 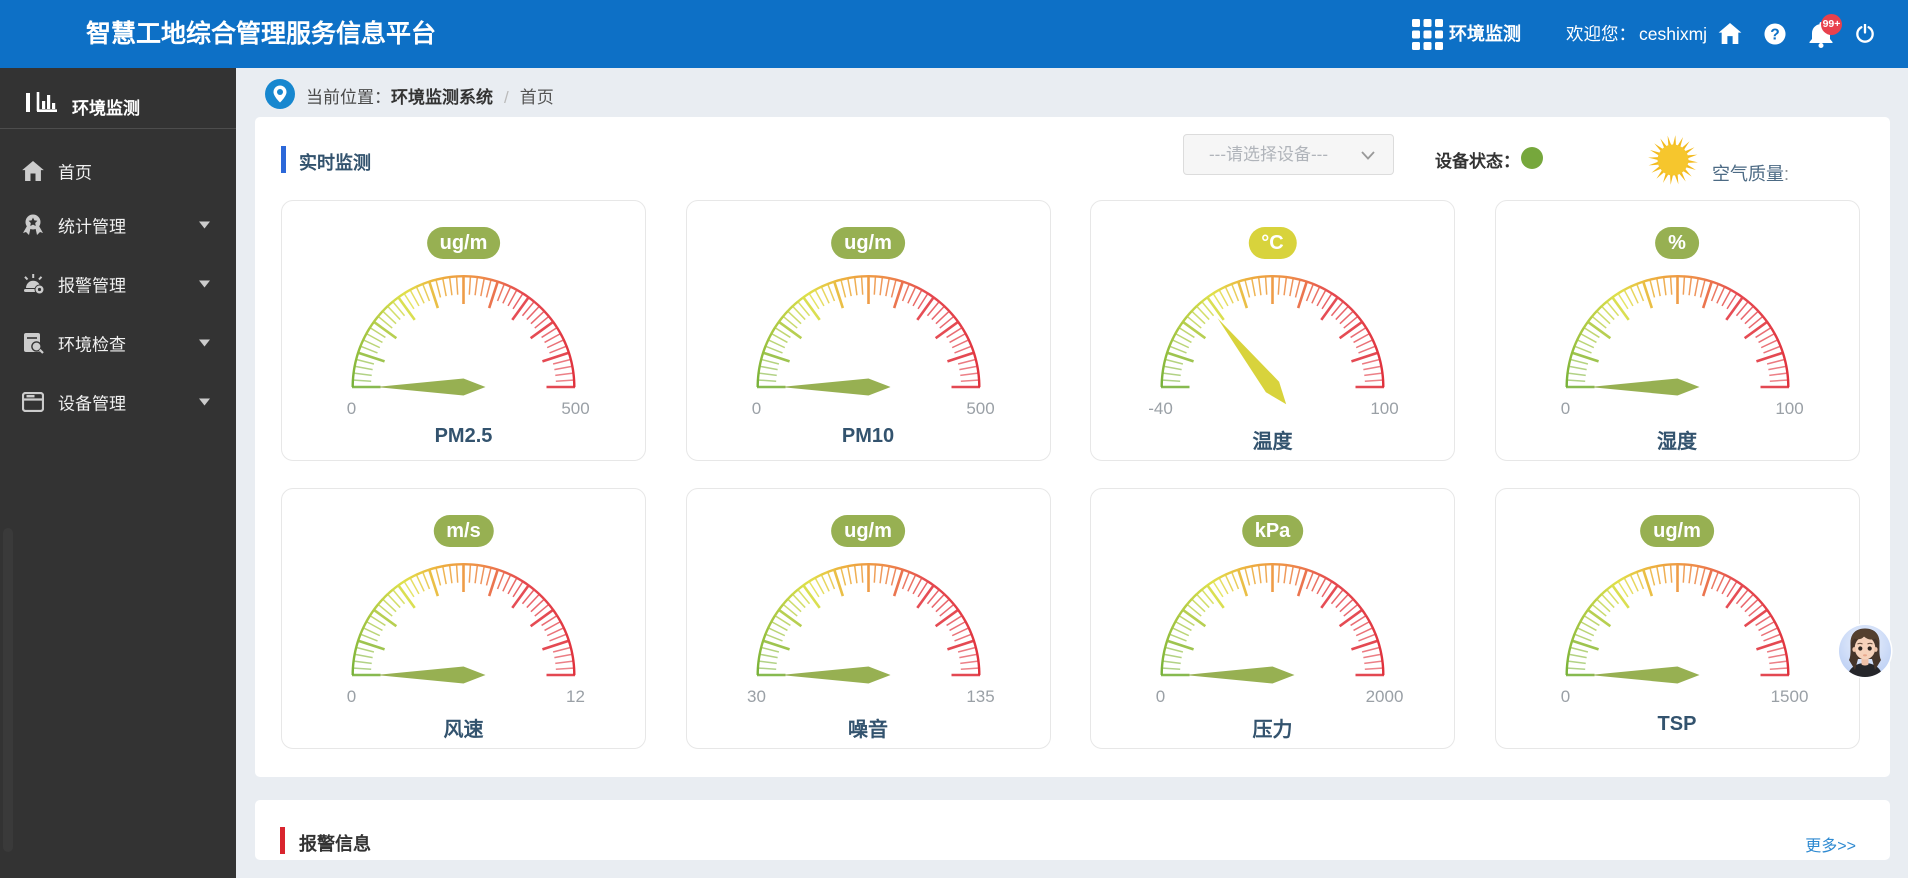 What do you see at coordinates (575, 696) in the screenshot?
I see `svg-text: 12` at bounding box center [575, 696].